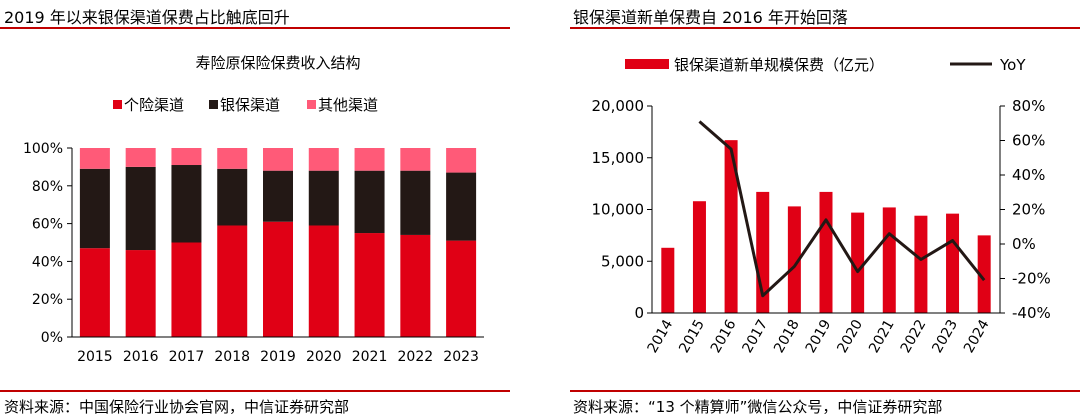 The height and width of the screenshot is (419, 1080). What do you see at coordinates (1012, 65) in the screenshot?
I see `legend-label-line: YoY` at bounding box center [1012, 65].